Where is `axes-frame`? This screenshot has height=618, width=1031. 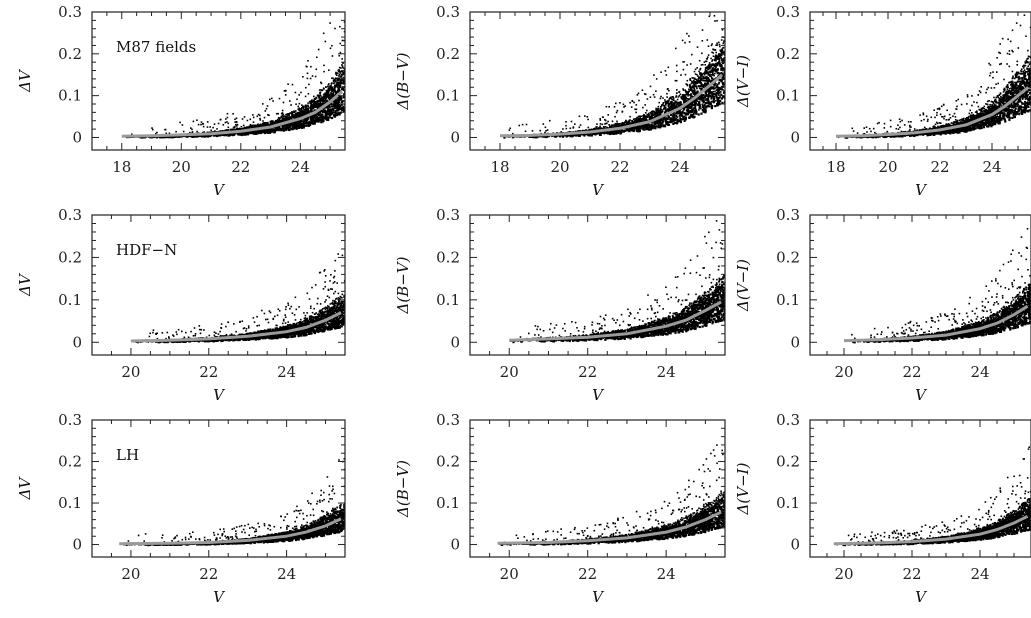
axes-frame is located at coordinates (218, 81).